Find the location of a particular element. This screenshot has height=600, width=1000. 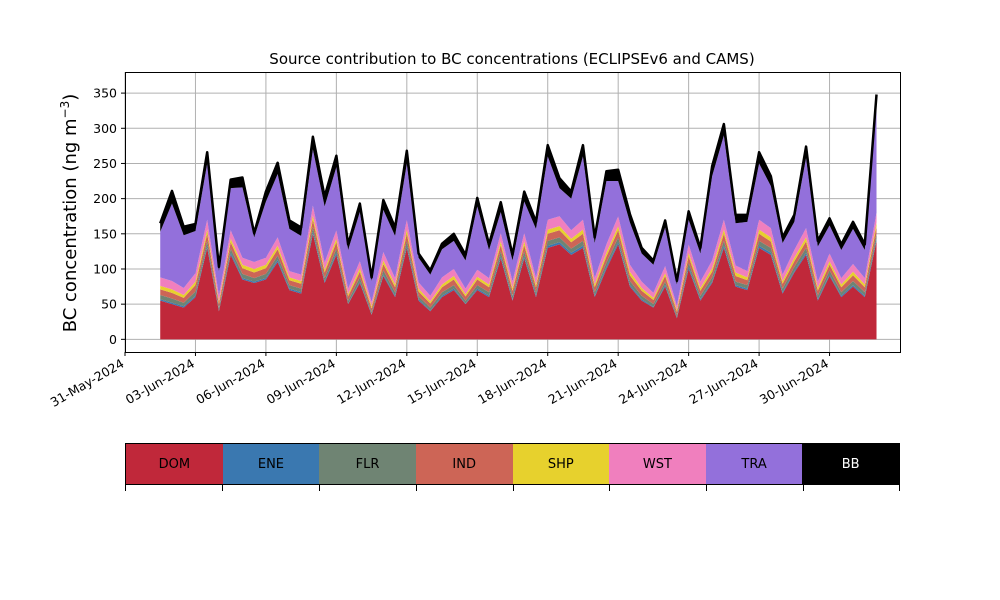

y-tick-label: 350 is located at coordinates (105, 93).